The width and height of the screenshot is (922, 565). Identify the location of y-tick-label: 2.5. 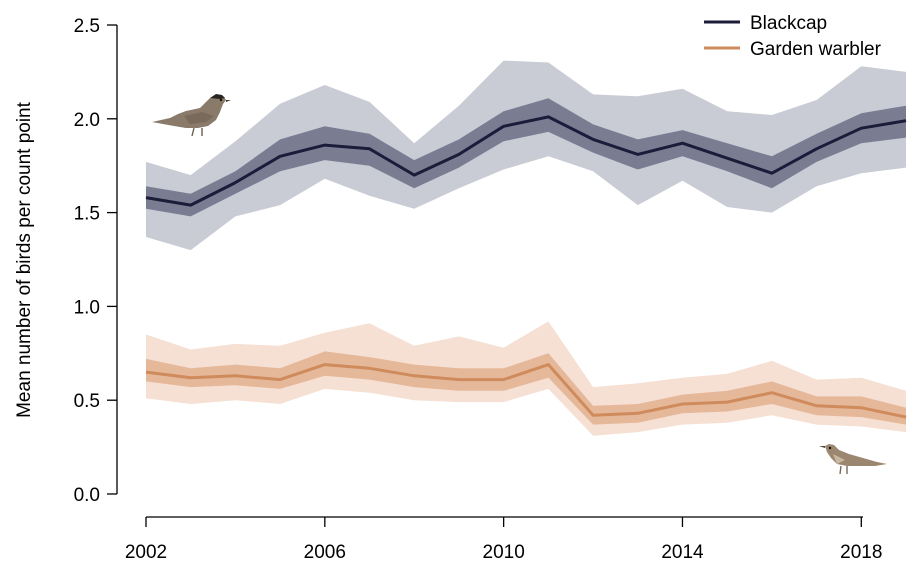
(87, 26).